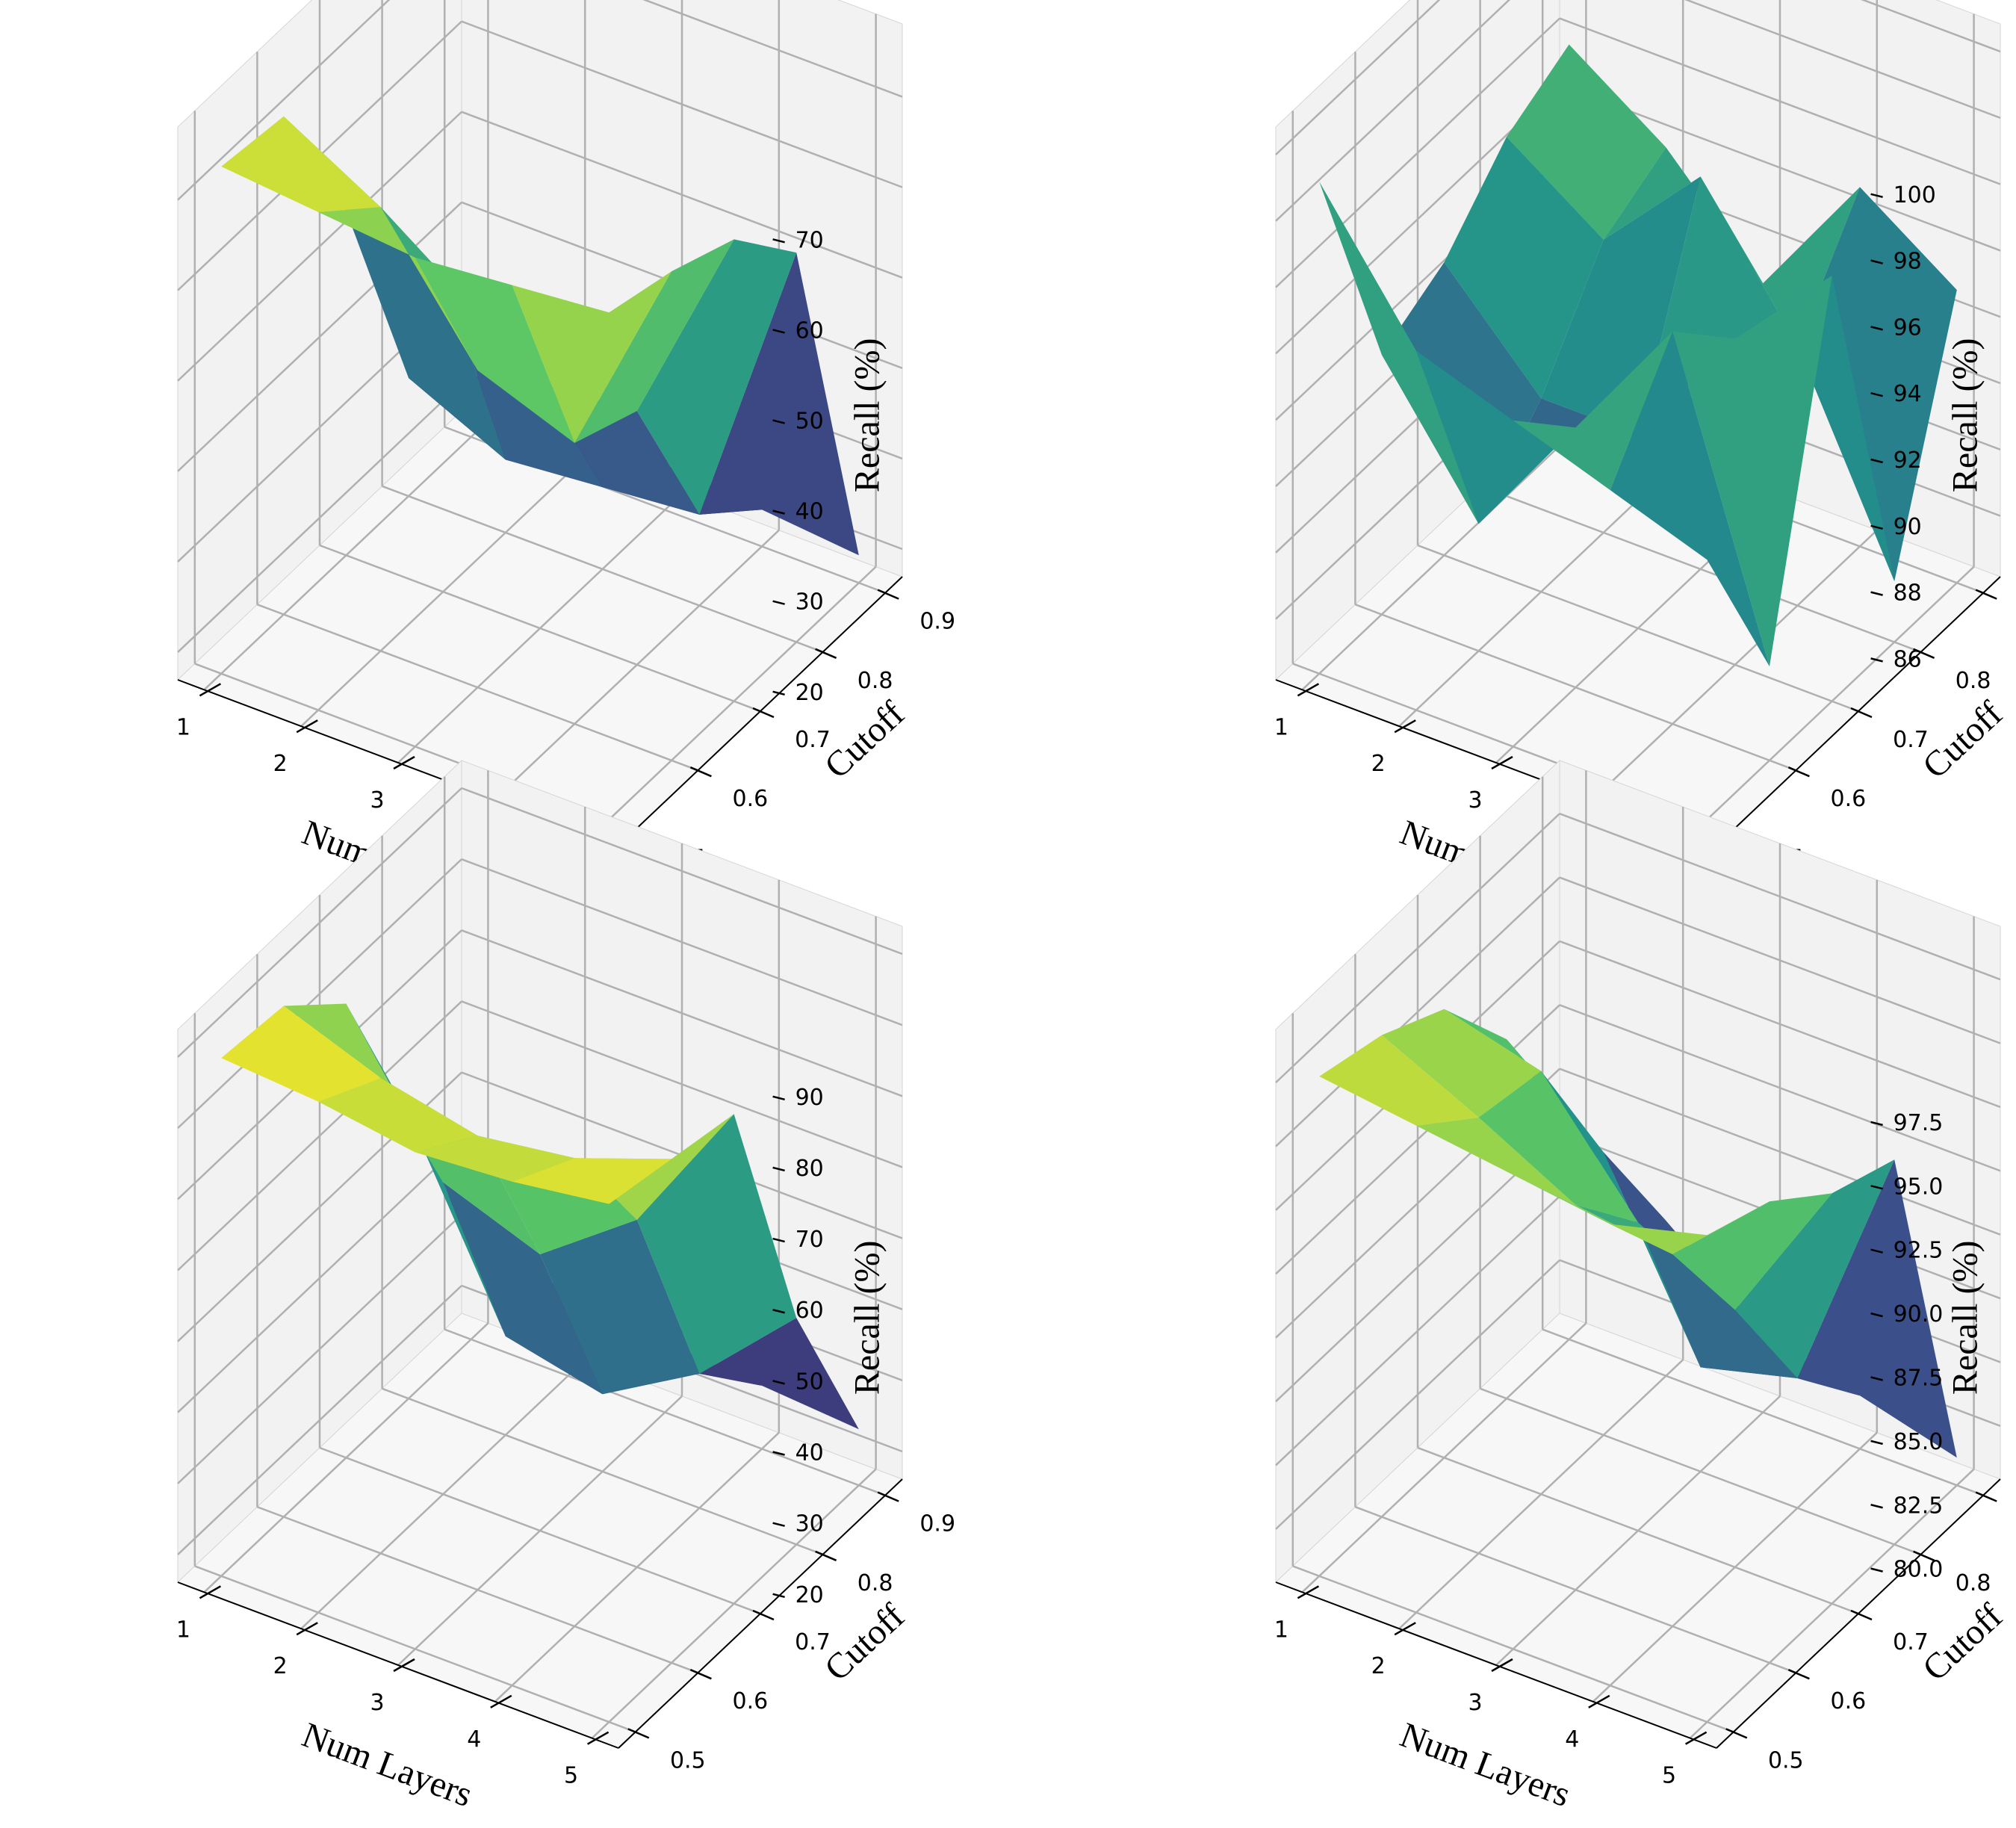  Describe the element at coordinates (809, 1453) in the screenshot. I see `z-tick-label: 40` at that location.